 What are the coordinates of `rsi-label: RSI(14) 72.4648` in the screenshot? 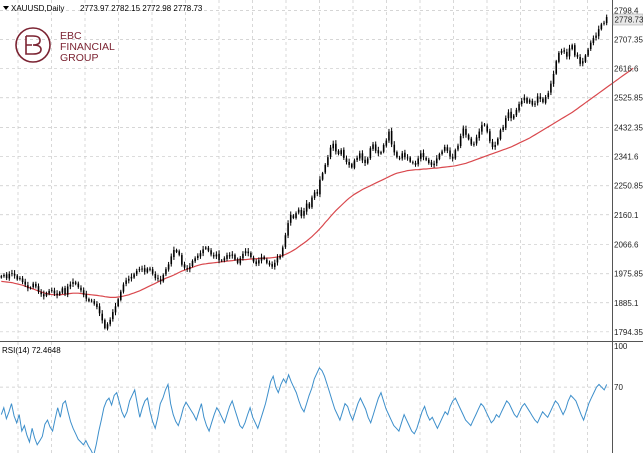 It's located at (31, 350).